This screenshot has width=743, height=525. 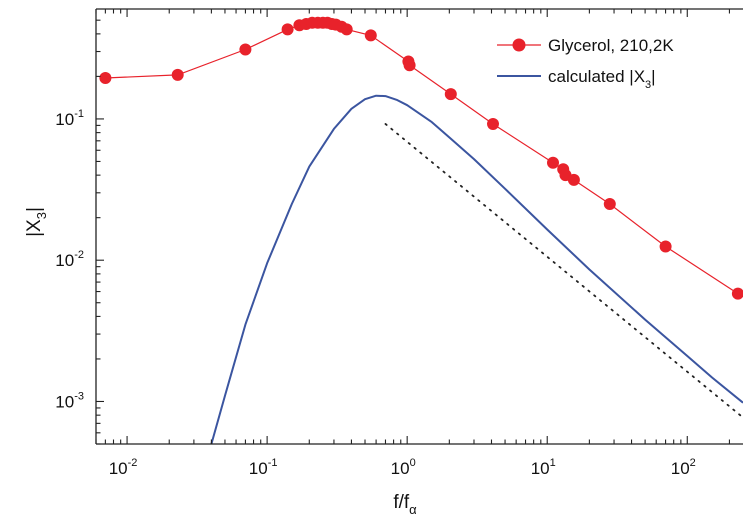 I want to click on x-tick-label: 10⁻¹, so click(x=263, y=467).